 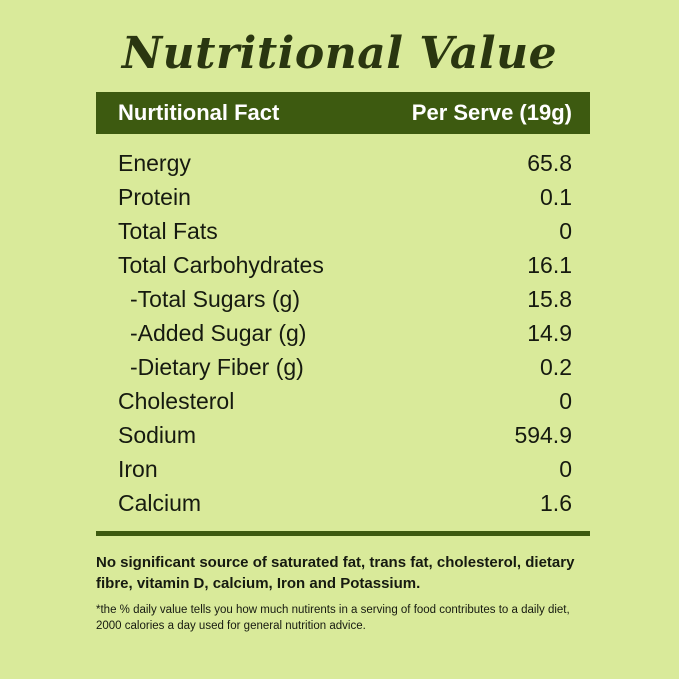 What do you see at coordinates (345, 197) in the screenshot?
I see `table-row: Protein 0.1` at bounding box center [345, 197].